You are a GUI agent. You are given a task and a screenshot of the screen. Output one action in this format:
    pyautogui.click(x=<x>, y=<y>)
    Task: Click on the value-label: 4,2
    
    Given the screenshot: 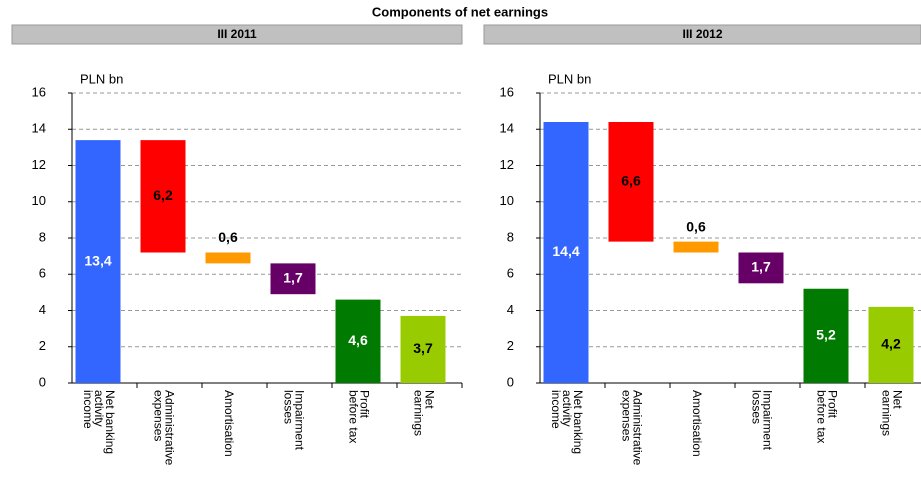 What is the action you would take?
    pyautogui.click(x=891, y=344)
    